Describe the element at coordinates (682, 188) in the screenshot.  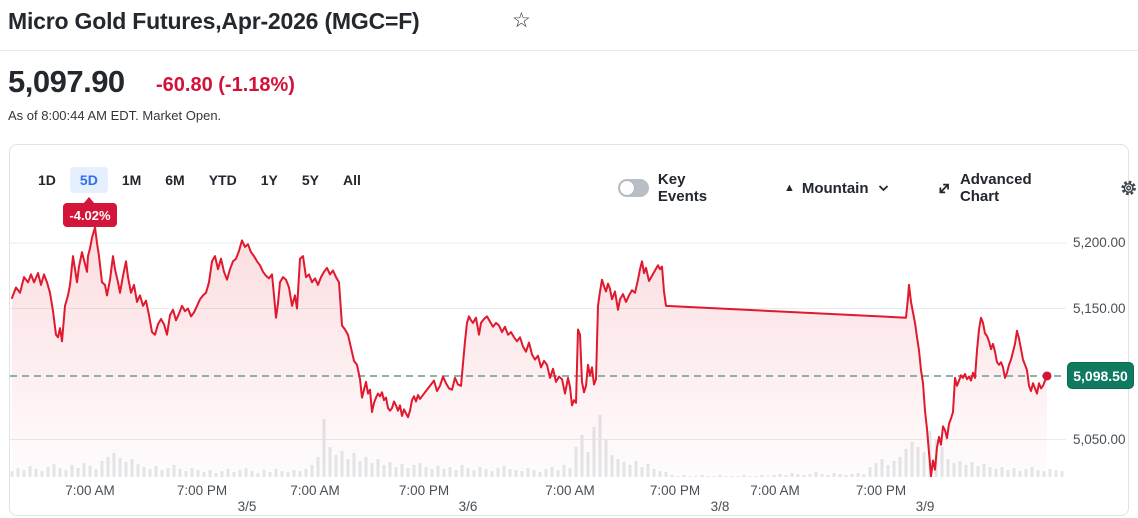
I see `key-events-label: Key Events` at that location.